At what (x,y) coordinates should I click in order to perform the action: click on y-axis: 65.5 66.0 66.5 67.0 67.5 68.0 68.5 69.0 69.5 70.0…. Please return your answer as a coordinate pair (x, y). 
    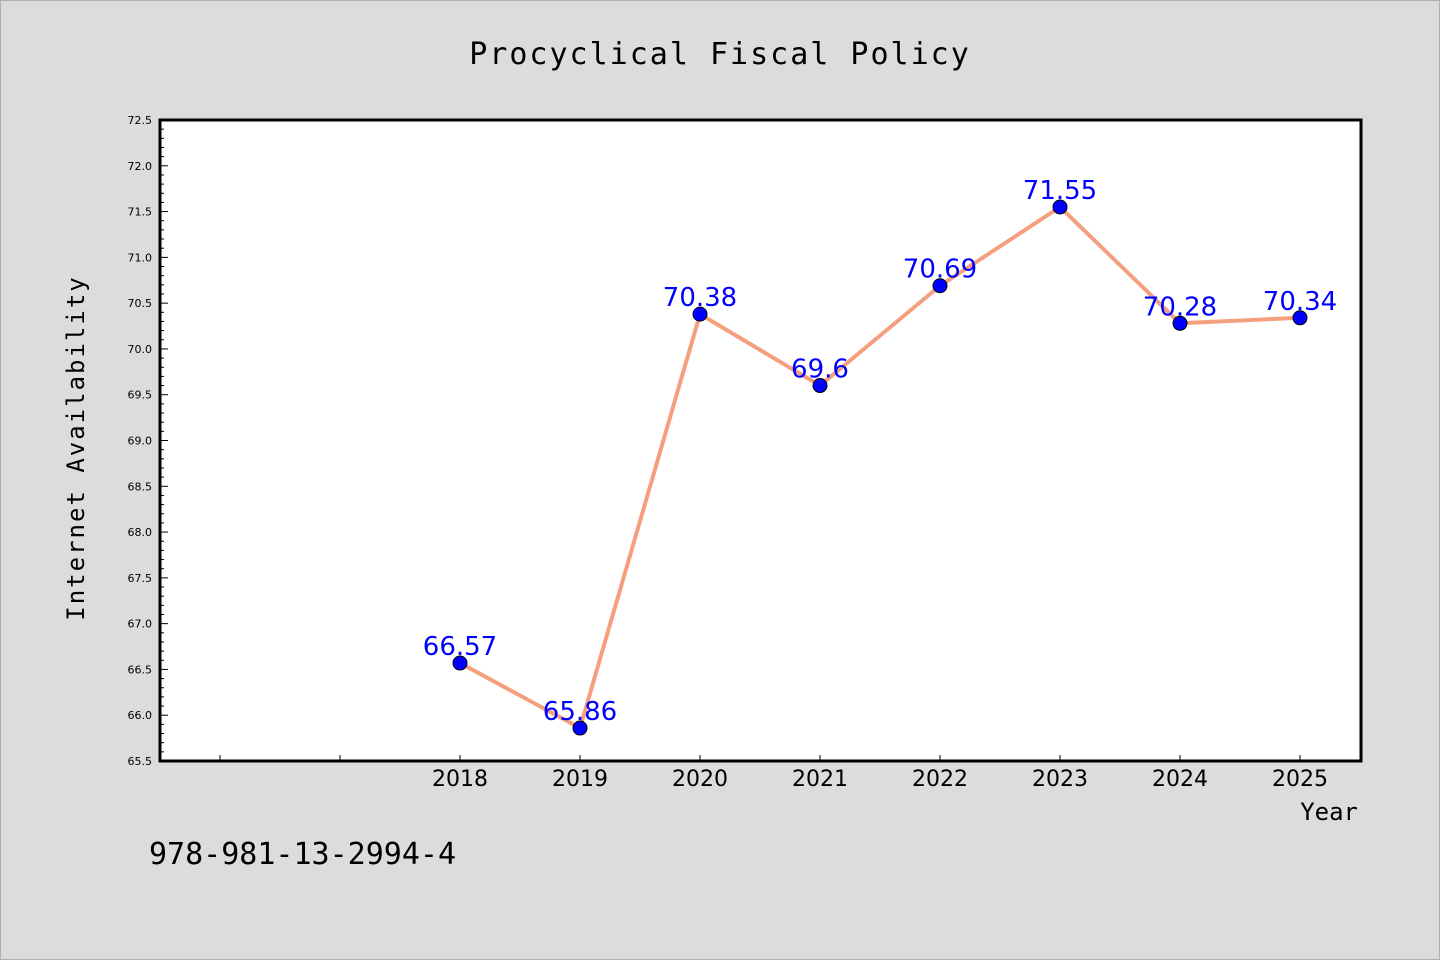
    Looking at the image, I should click on (148, 441).